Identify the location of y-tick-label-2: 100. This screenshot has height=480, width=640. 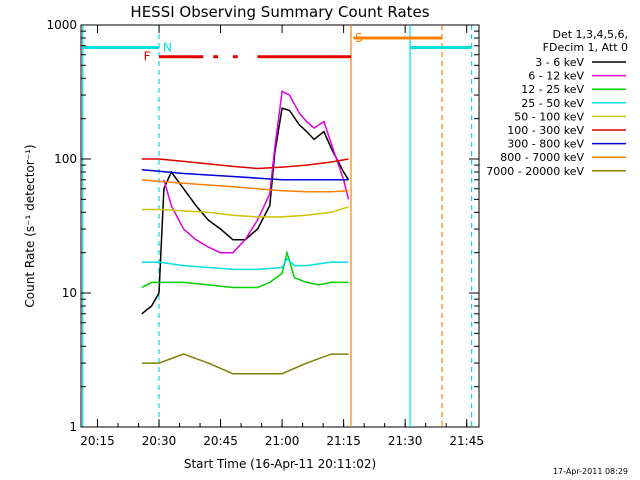
(65, 159).